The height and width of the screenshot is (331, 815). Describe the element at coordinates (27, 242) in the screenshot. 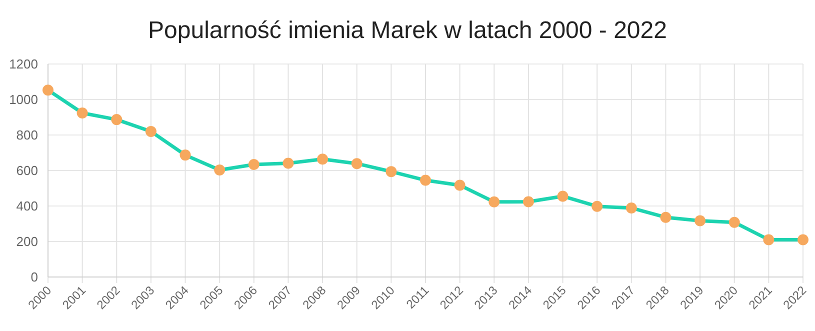

I see `y-tick-label: 200` at that location.